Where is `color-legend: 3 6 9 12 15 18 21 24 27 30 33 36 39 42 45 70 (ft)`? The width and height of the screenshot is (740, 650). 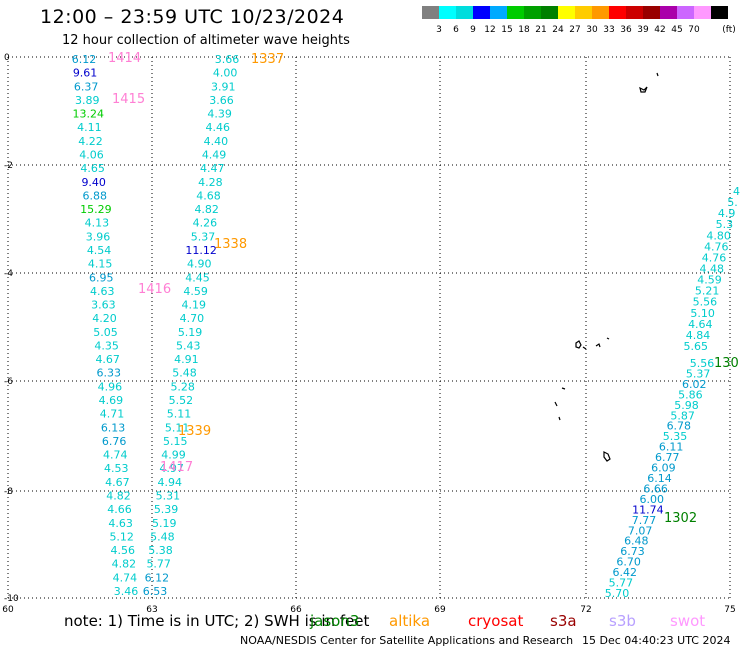
color-legend: 3 6 9 12 15 18 21 24 27 30 33 36 39 42 45 70 (ft) is located at coordinates (579, 20).